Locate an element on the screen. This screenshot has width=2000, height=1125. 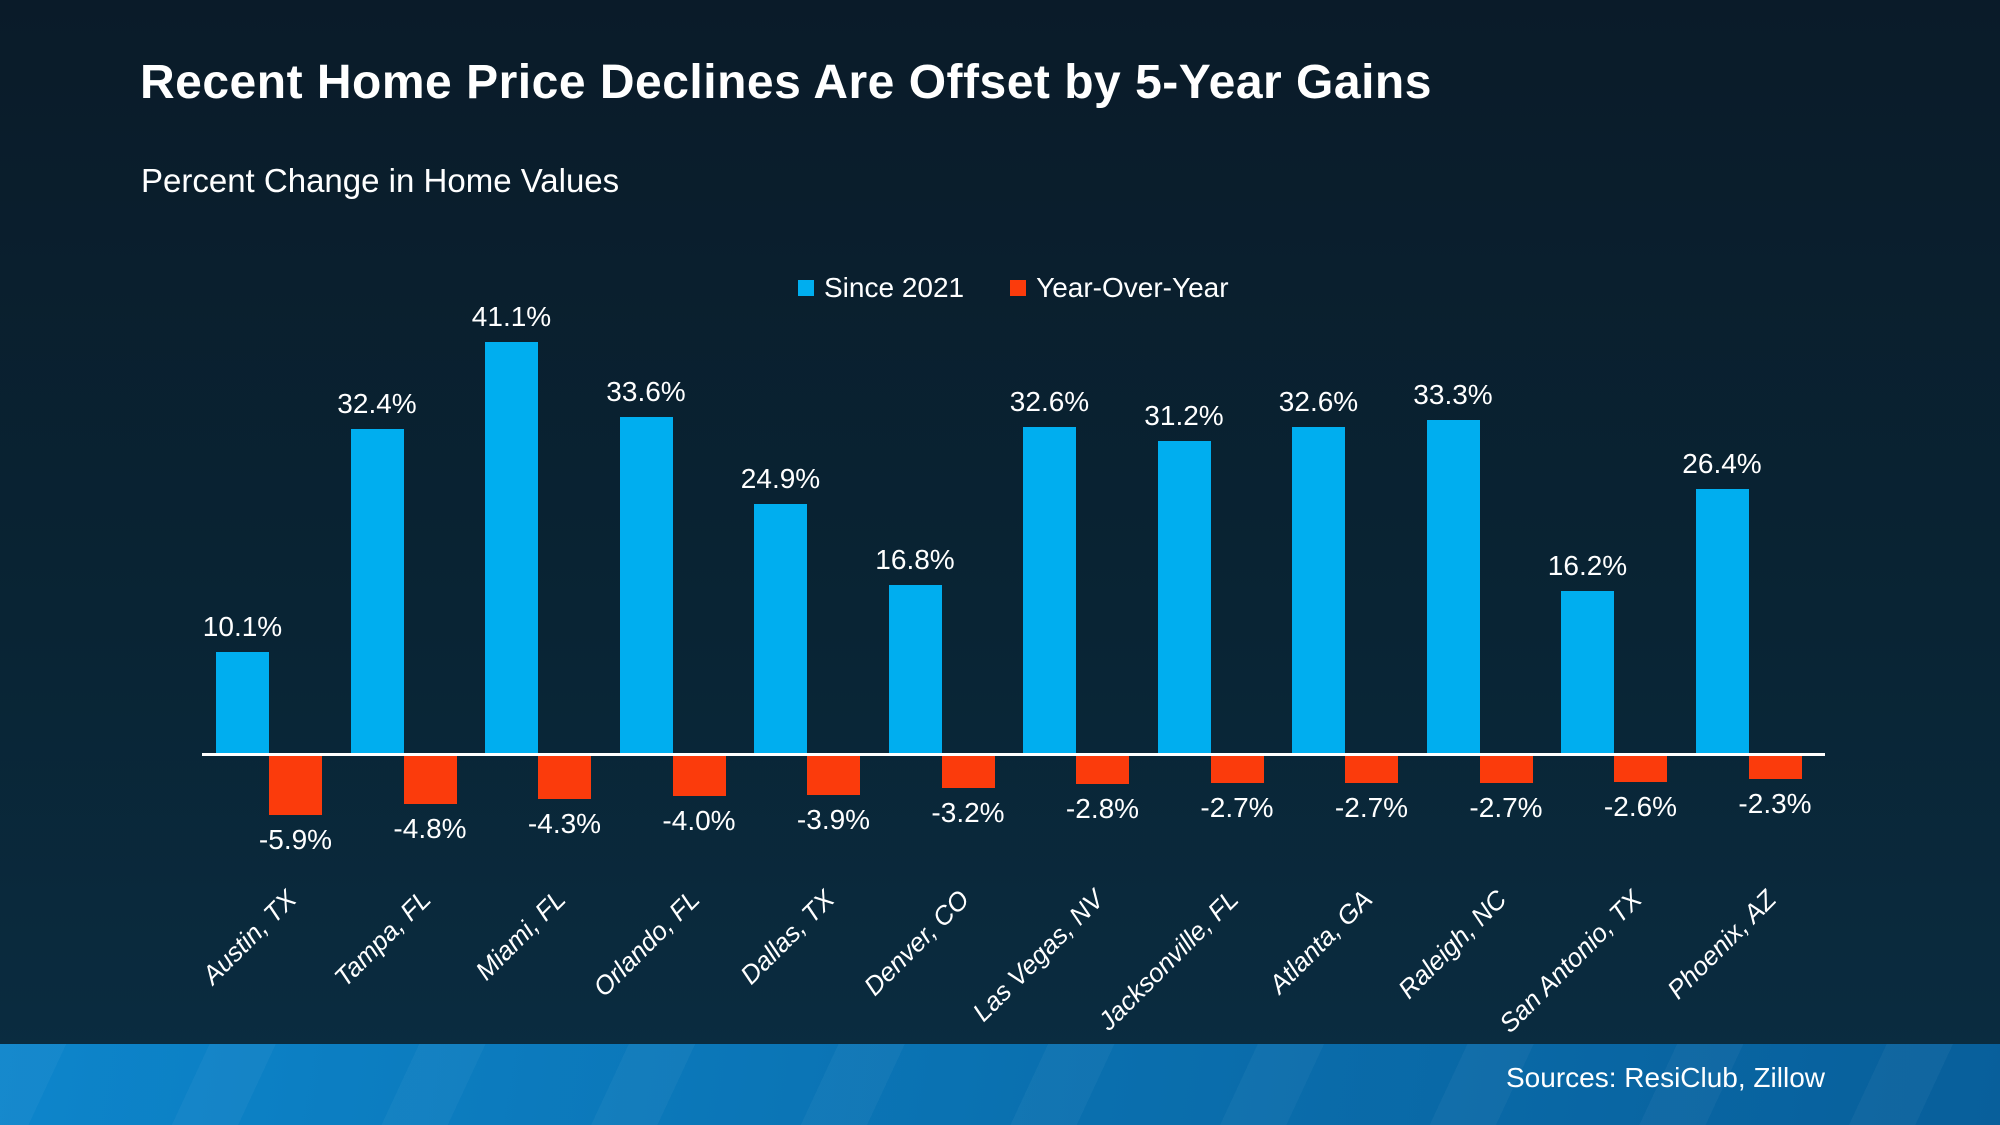
bar-year-over-year-denver-co is located at coordinates (968, 772).